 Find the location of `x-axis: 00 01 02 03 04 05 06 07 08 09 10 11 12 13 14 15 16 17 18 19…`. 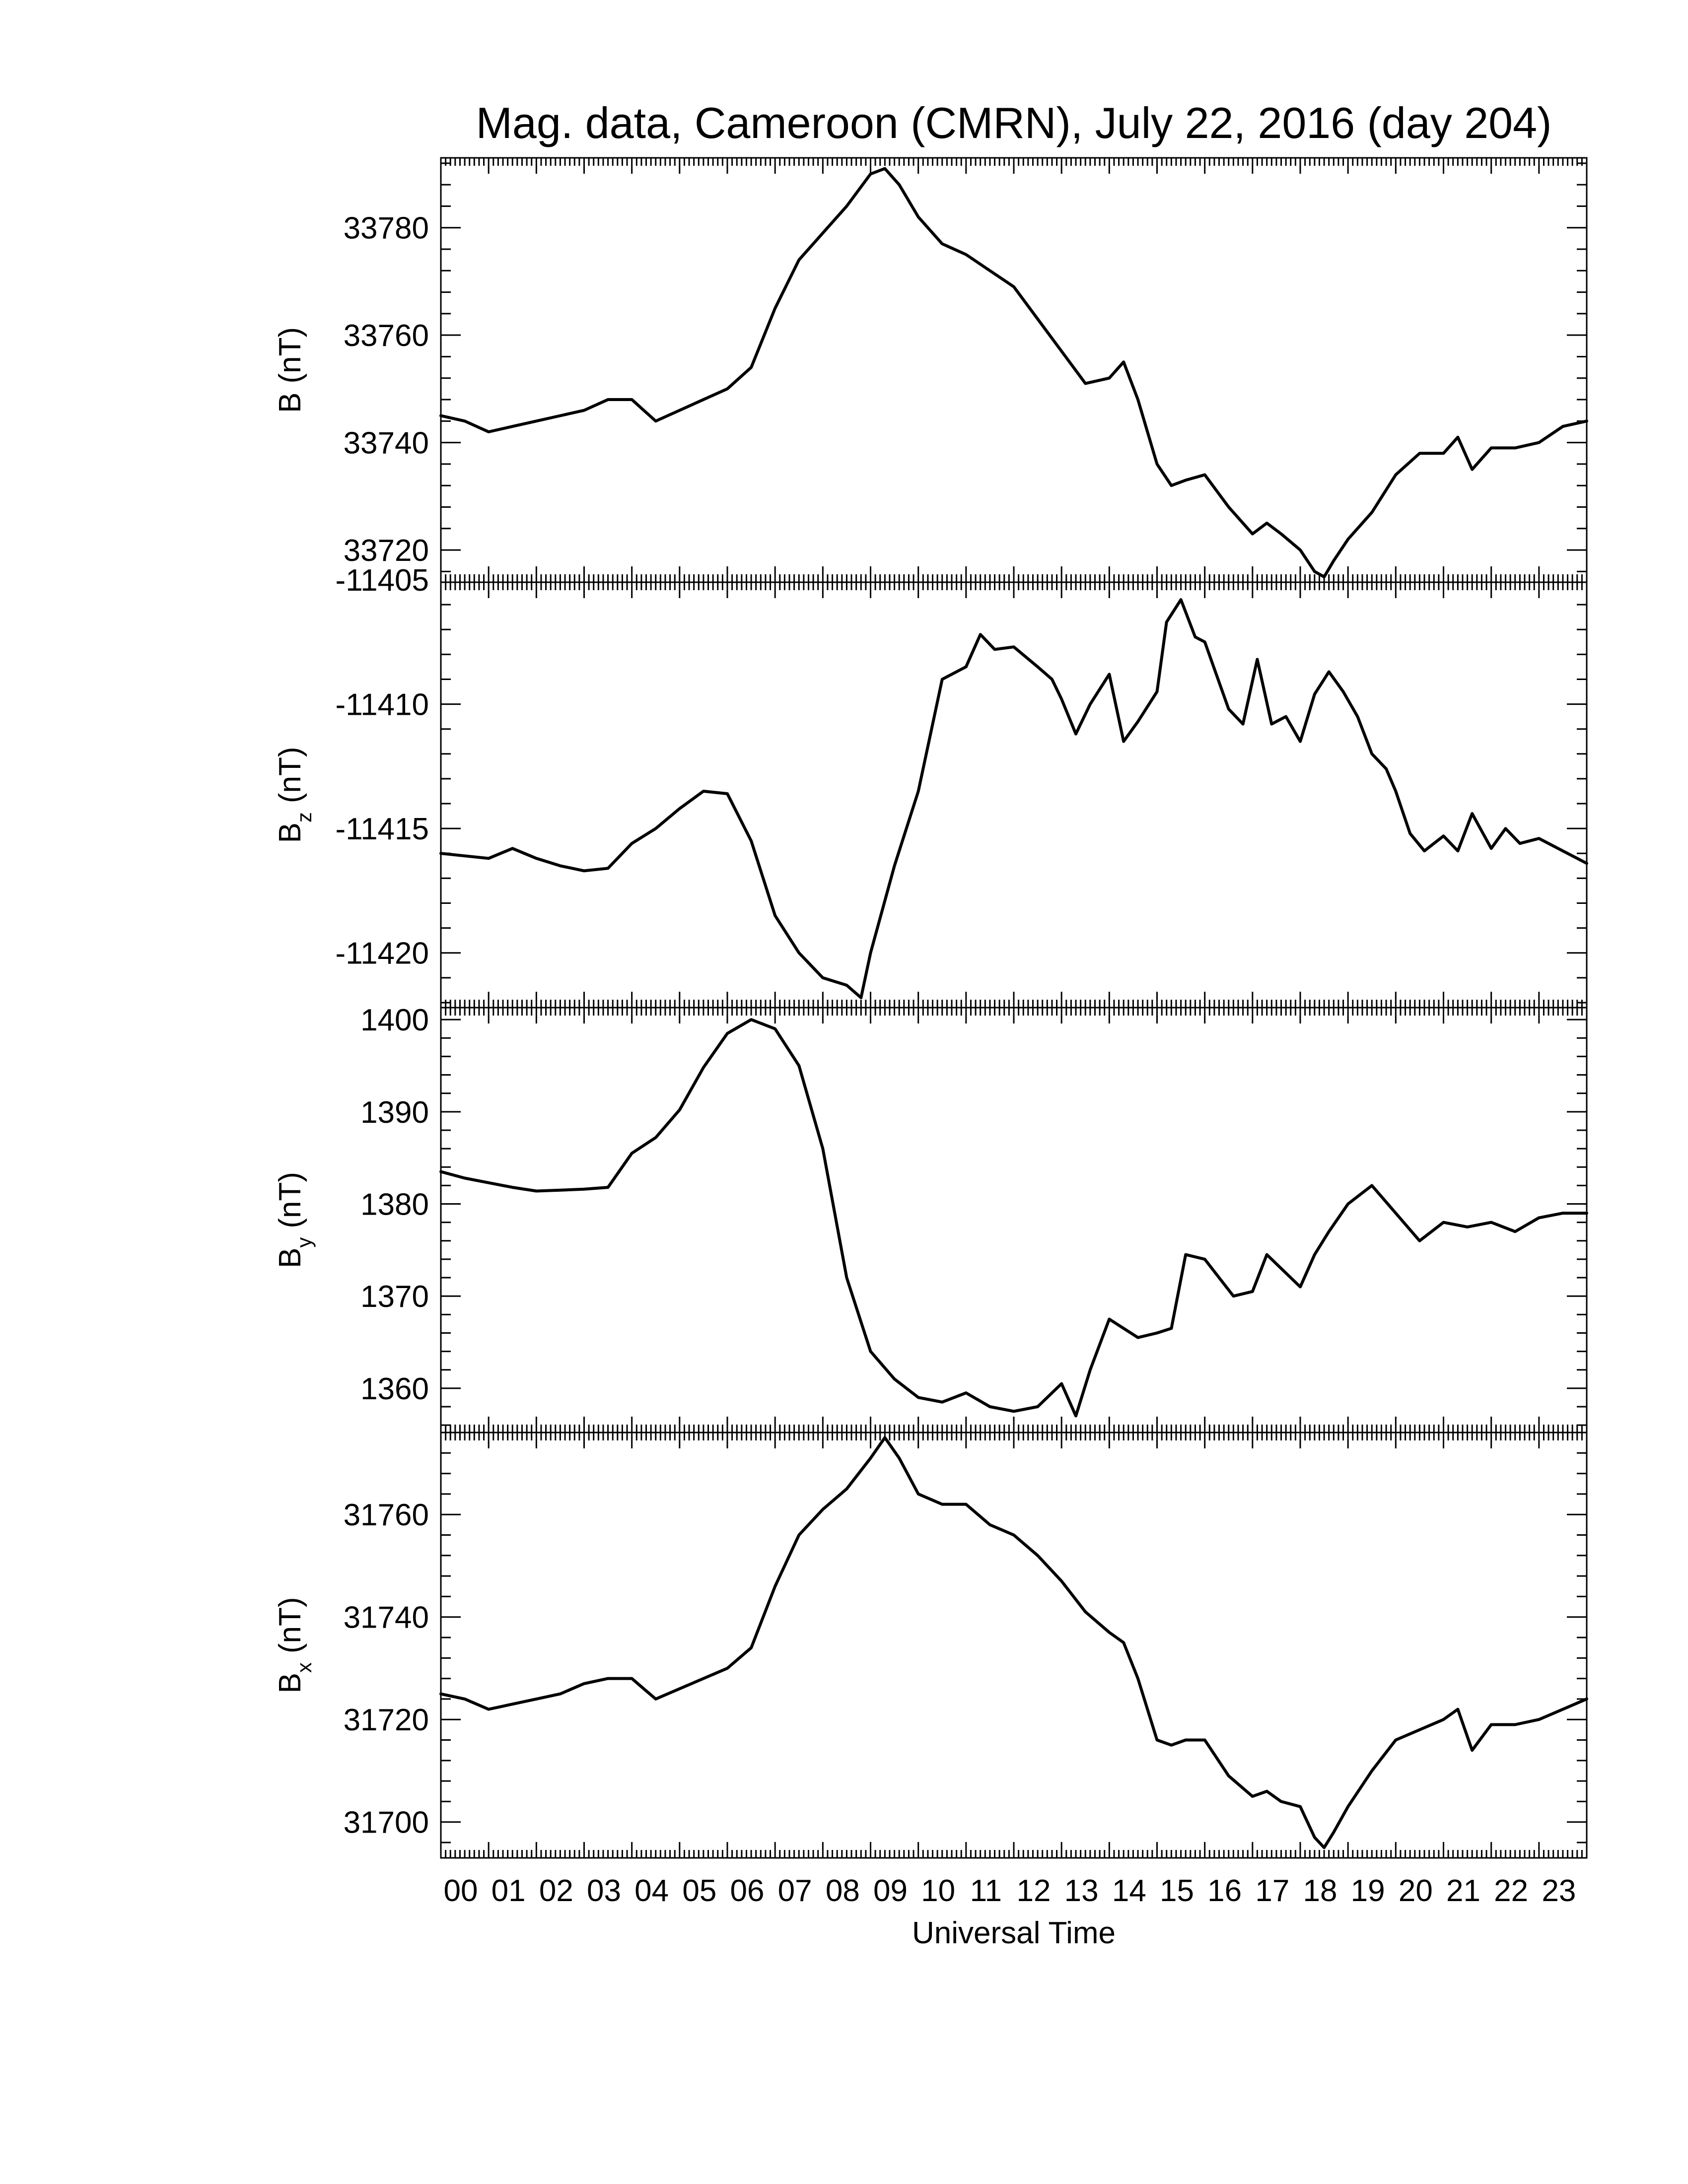

x-axis: 00 01 02 03 04 05 06 07 08 09 10 11 12 13 14 15 16 17 18 19… is located at coordinates (1010, 1891).